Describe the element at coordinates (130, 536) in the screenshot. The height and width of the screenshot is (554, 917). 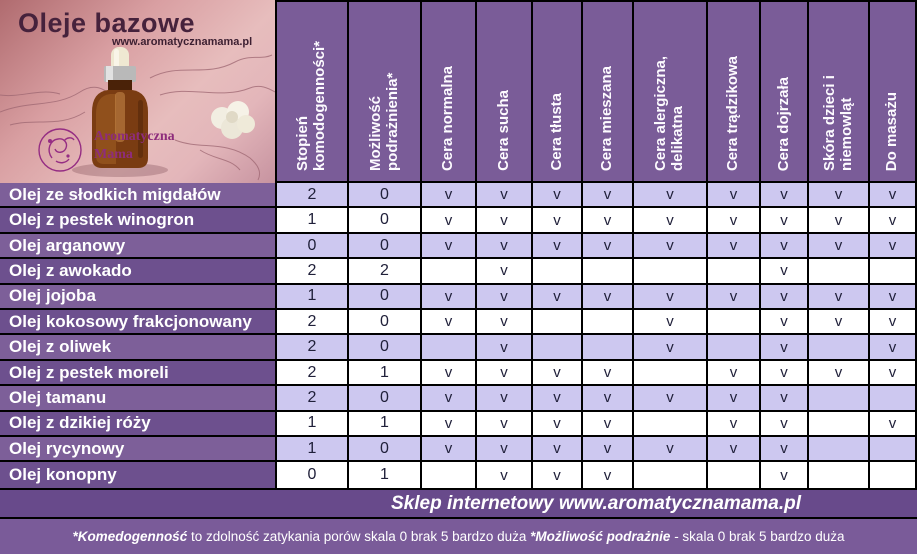
I see `footnote-term-1: *Komedogenność` at that location.